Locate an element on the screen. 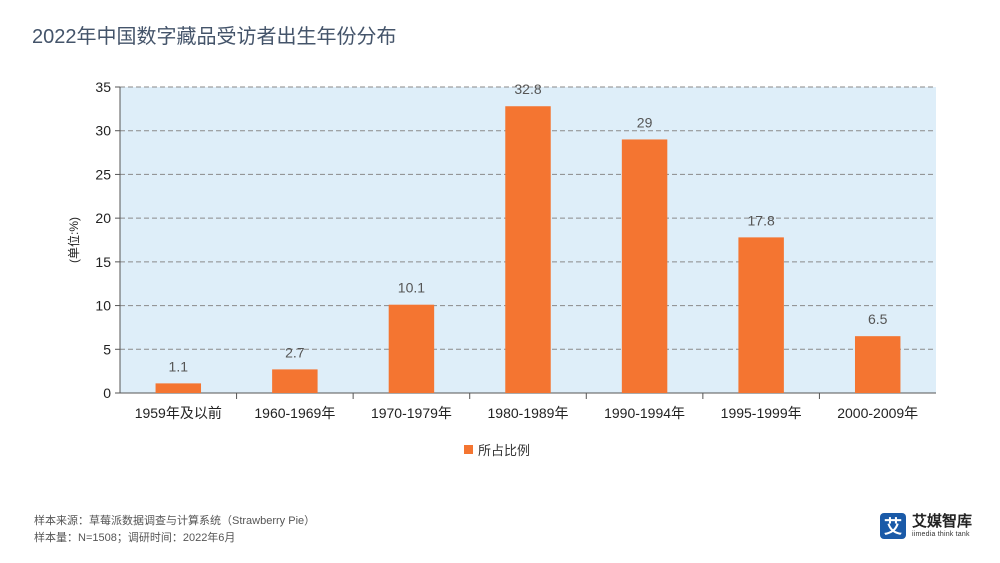  logo-icon: 艾 is located at coordinates (893, 526).